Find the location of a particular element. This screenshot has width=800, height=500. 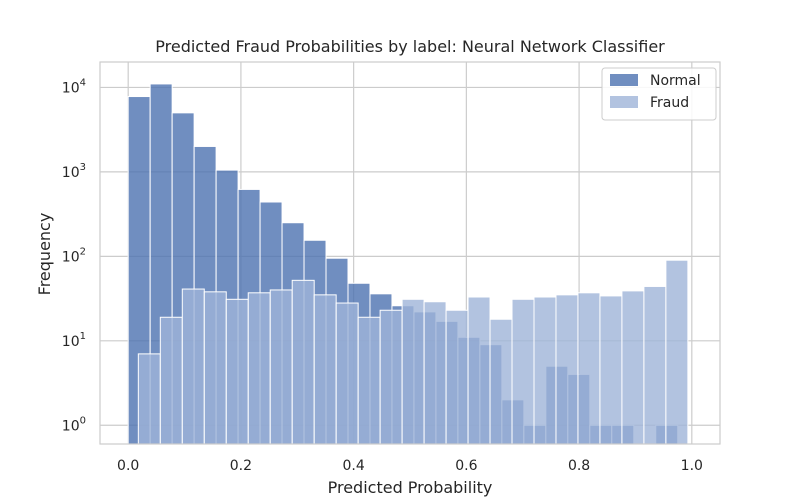

y-tick-label: 10² is located at coordinates (74, 255).